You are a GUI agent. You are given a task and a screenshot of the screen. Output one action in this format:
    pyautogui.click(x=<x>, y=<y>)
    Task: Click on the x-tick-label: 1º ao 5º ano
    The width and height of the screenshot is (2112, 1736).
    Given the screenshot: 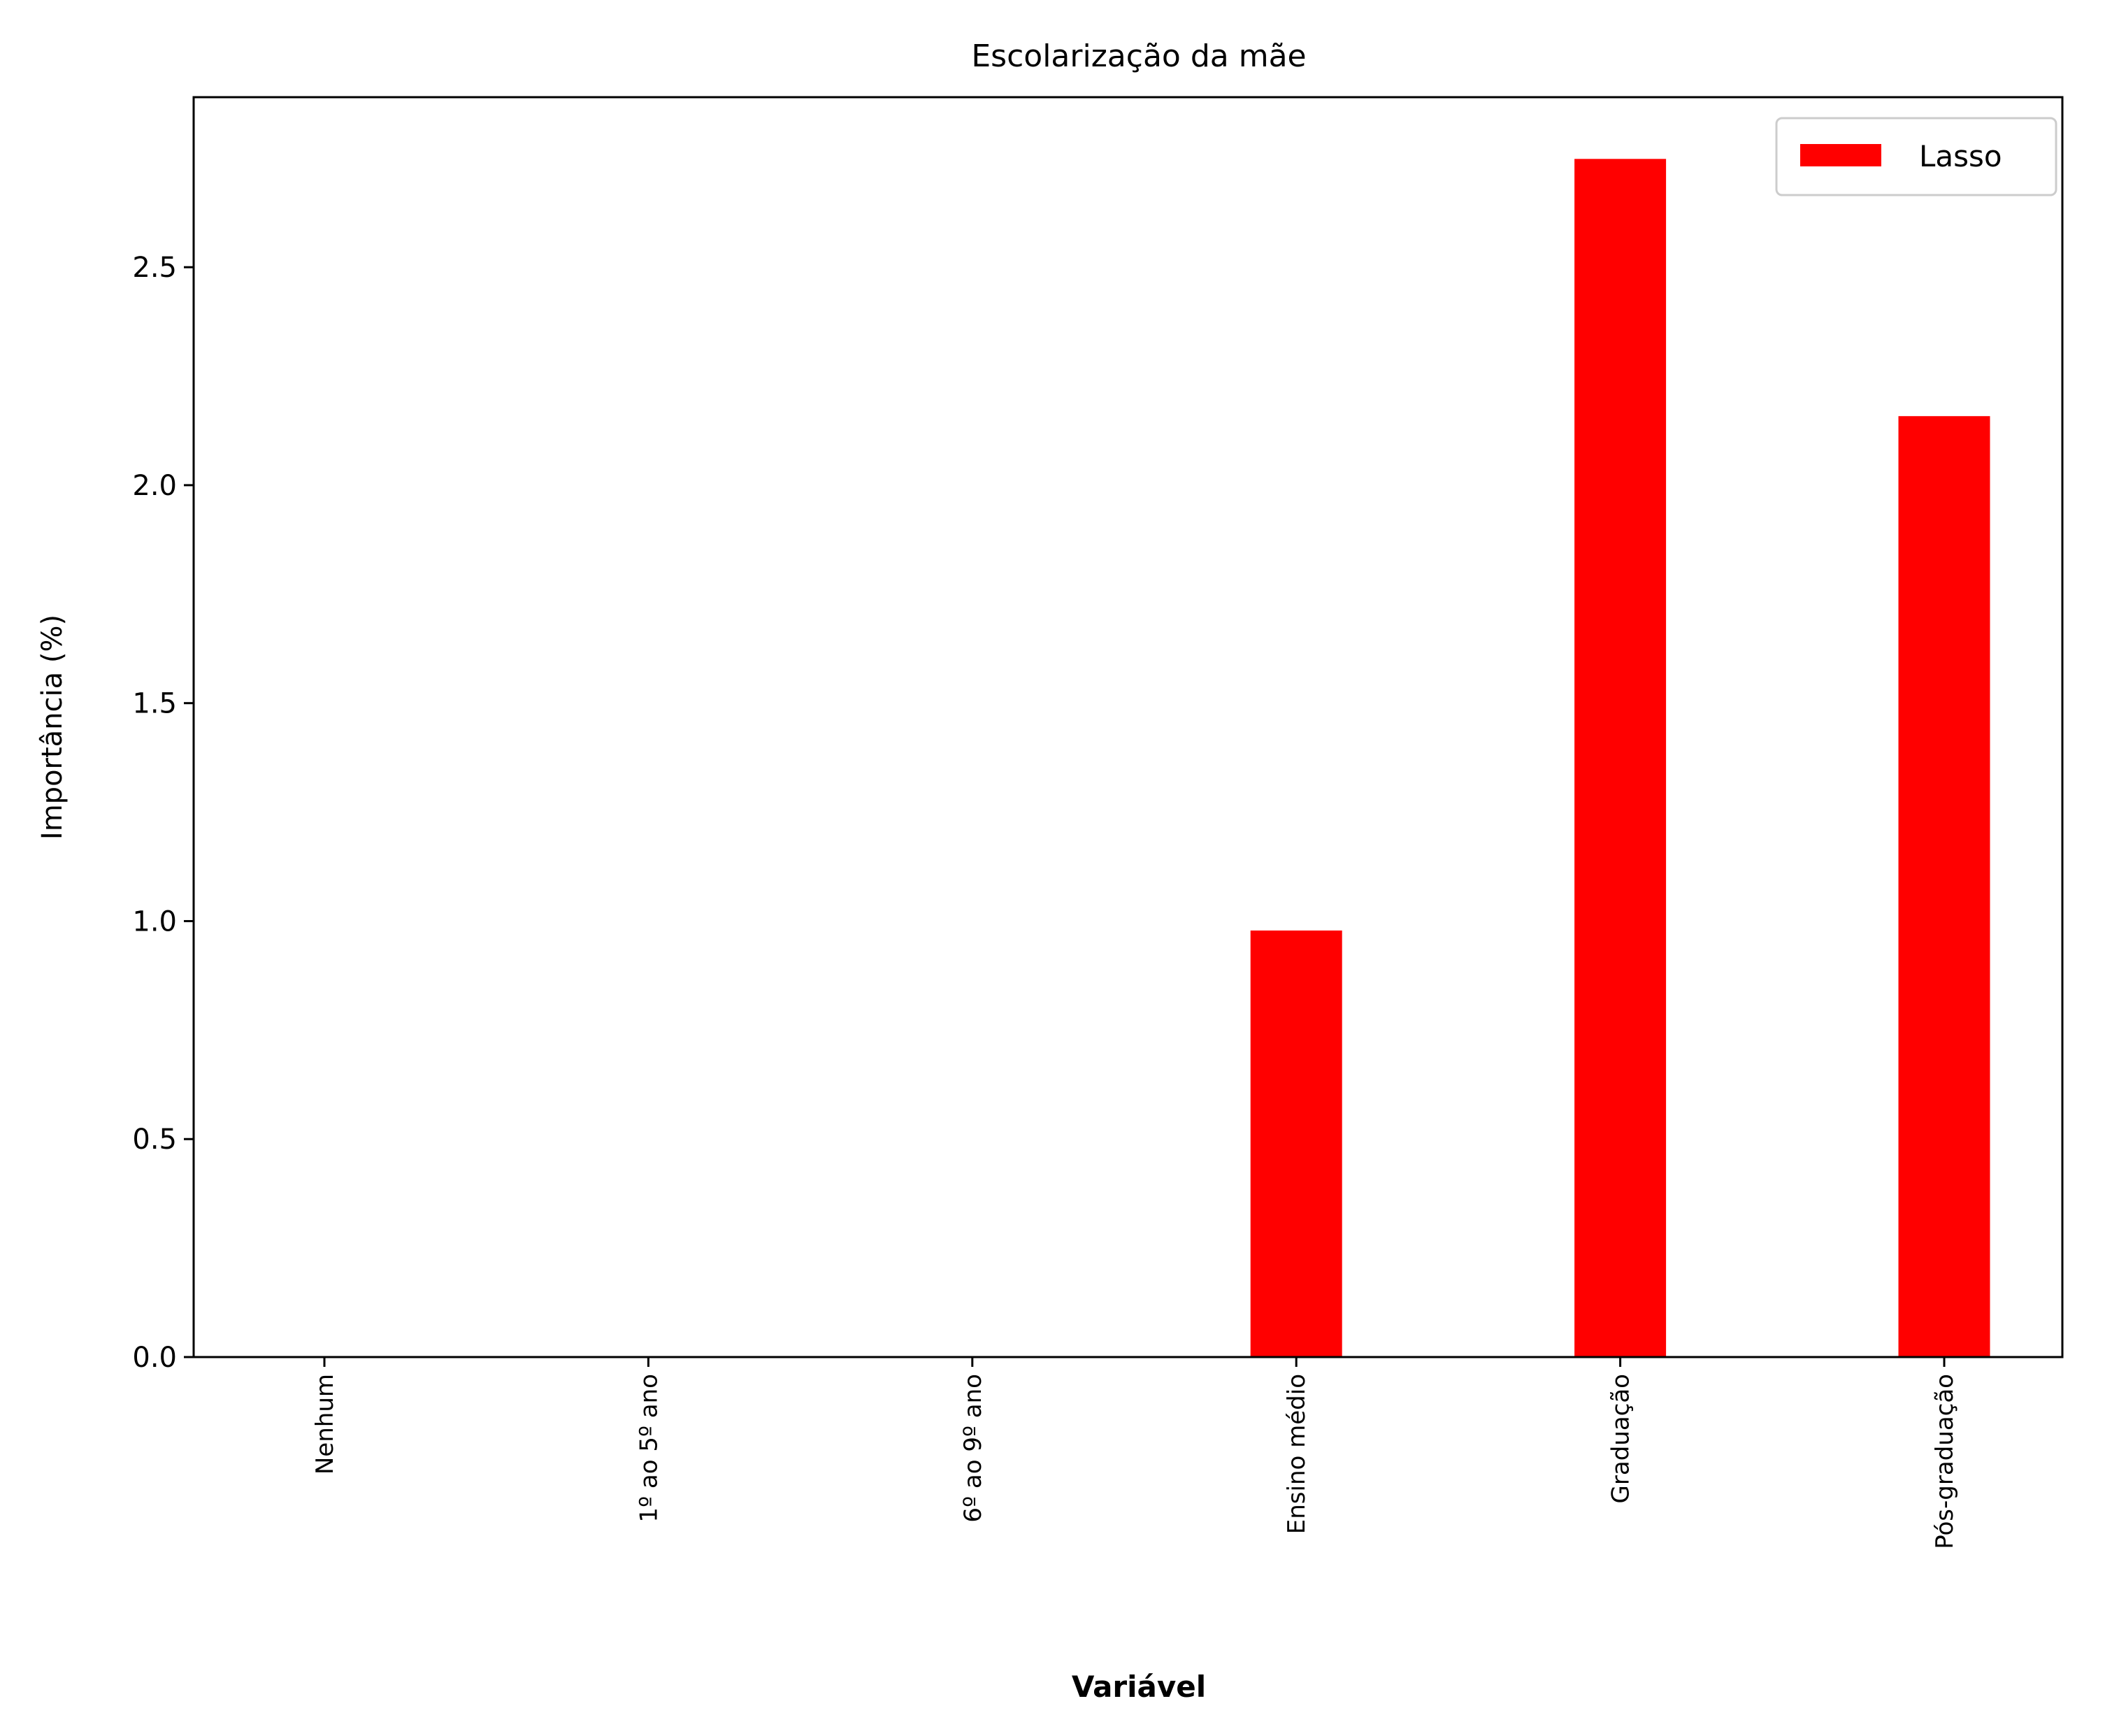 What is the action you would take?
    pyautogui.click(x=649, y=1449)
    